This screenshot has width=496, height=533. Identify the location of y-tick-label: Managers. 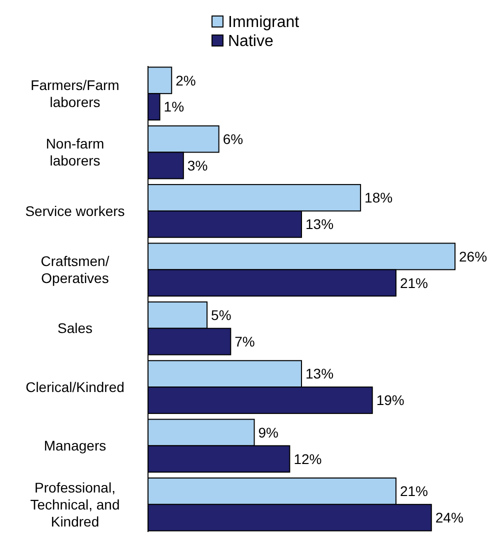
(75, 446).